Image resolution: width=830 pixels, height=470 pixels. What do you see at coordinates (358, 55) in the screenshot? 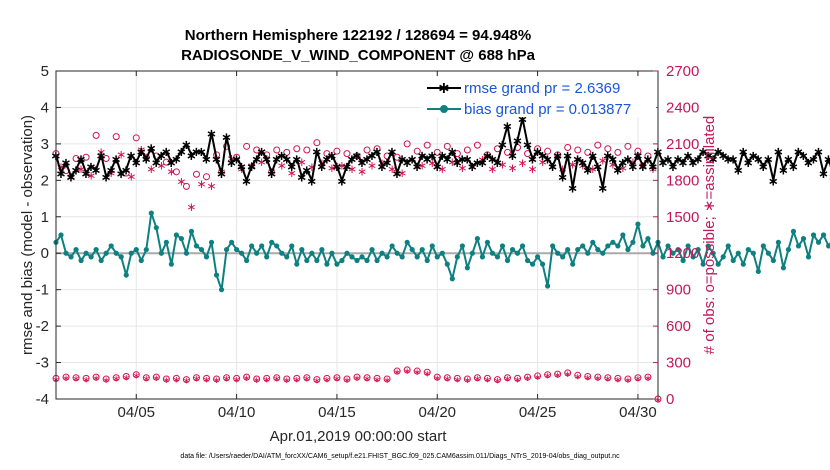
I see `chart-title-line2: RADIOSONDE_V_WIND_COMPONENT @ 688 hPa` at bounding box center [358, 55].